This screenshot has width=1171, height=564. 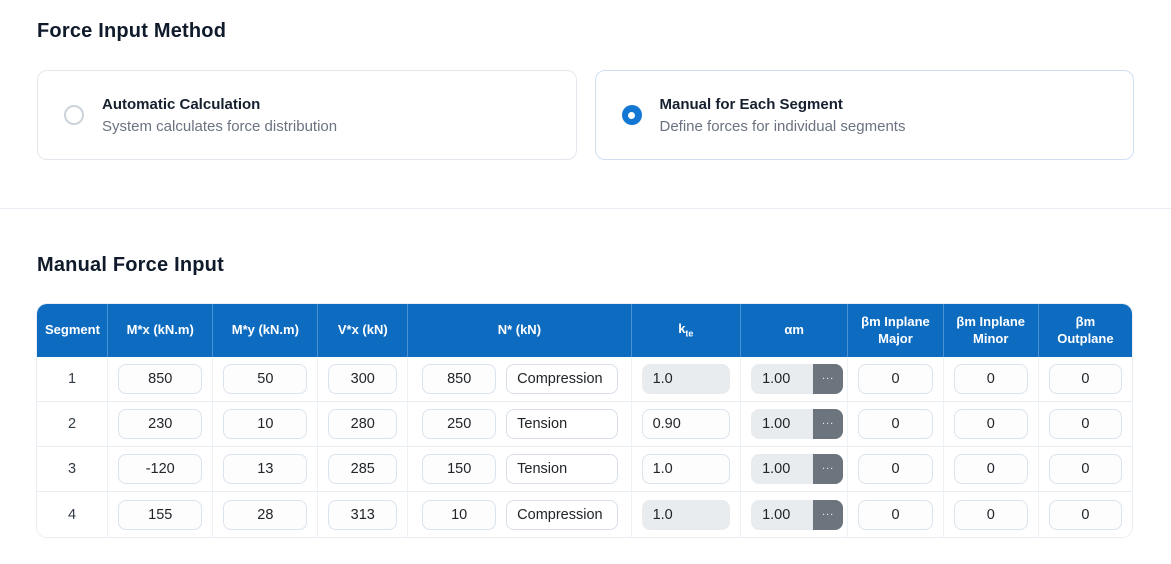 I want to click on segment-number: 1, so click(x=73, y=379).